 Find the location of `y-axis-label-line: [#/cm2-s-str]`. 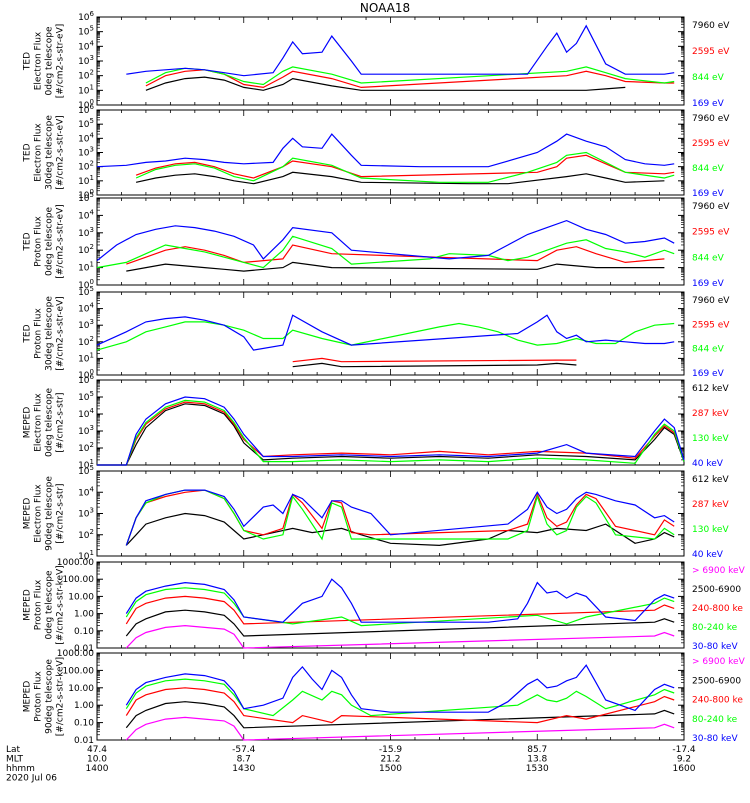

y-axis-label-line: [#/cm2-s-str] is located at coordinates (61, 422).